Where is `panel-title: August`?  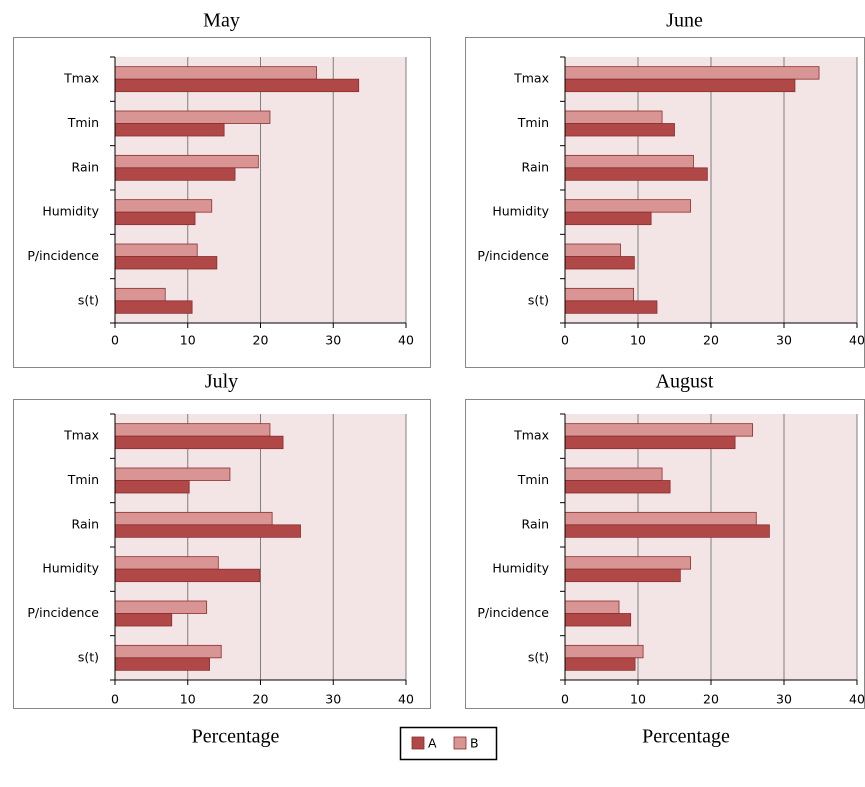
panel-title: August is located at coordinates (685, 382).